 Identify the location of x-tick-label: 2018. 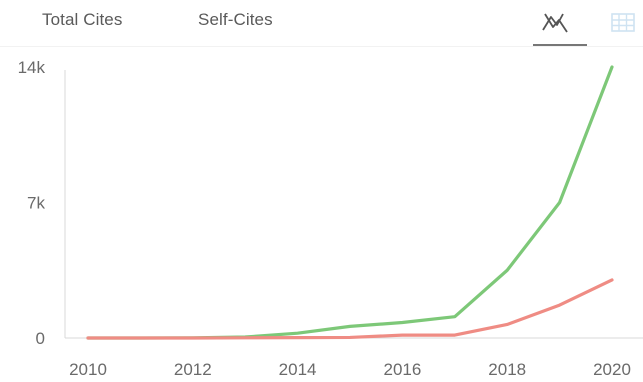
(507, 369).